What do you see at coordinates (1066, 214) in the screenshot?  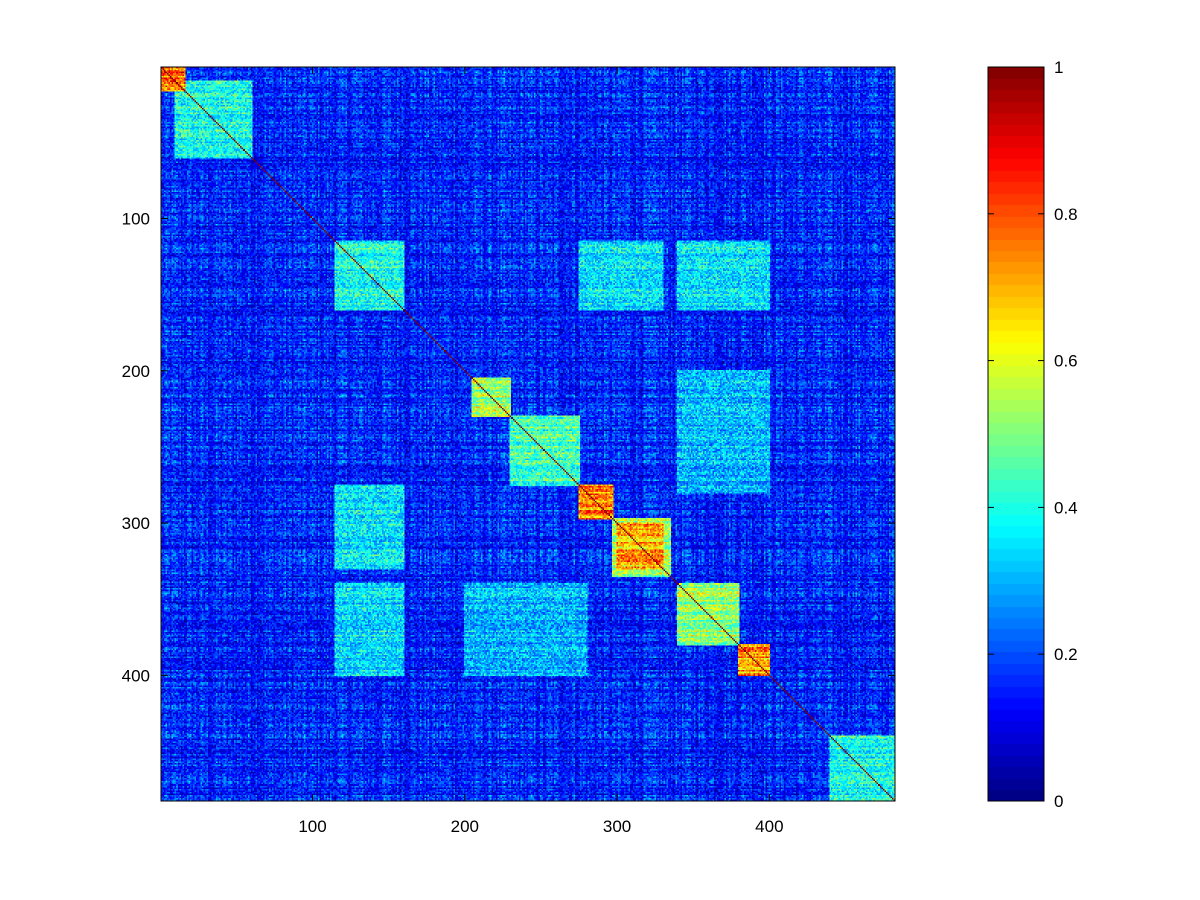 I see `colorbar-tick-label: 0.8` at bounding box center [1066, 214].